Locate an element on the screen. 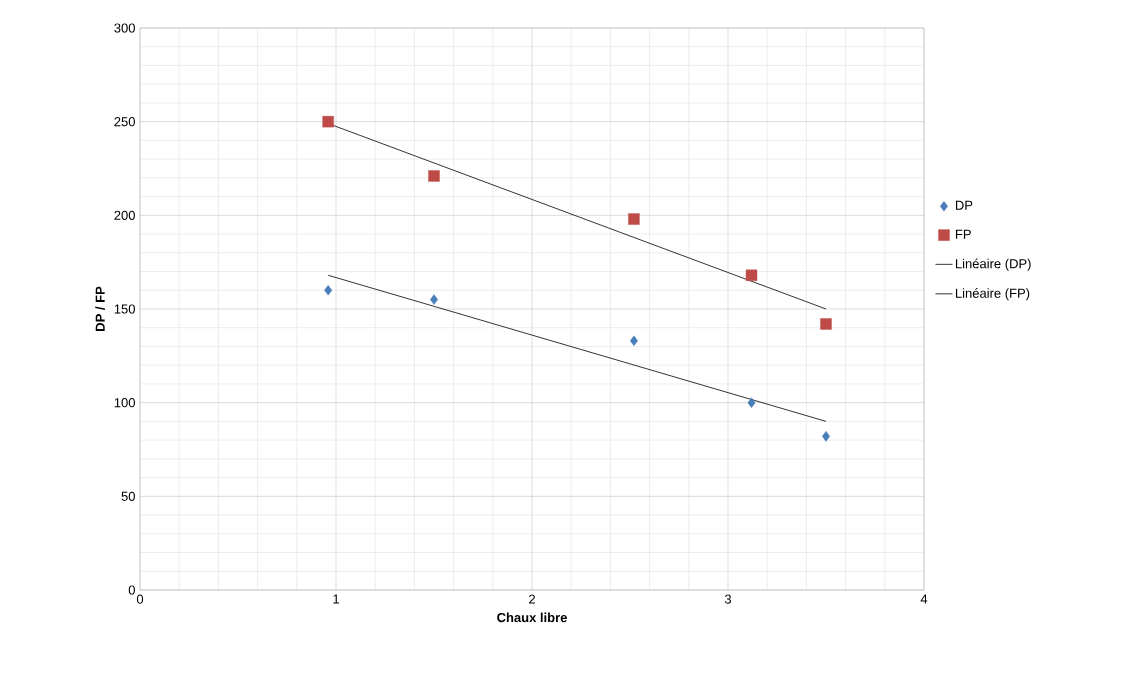  x-tick-label: 1 is located at coordinates (336, 599).